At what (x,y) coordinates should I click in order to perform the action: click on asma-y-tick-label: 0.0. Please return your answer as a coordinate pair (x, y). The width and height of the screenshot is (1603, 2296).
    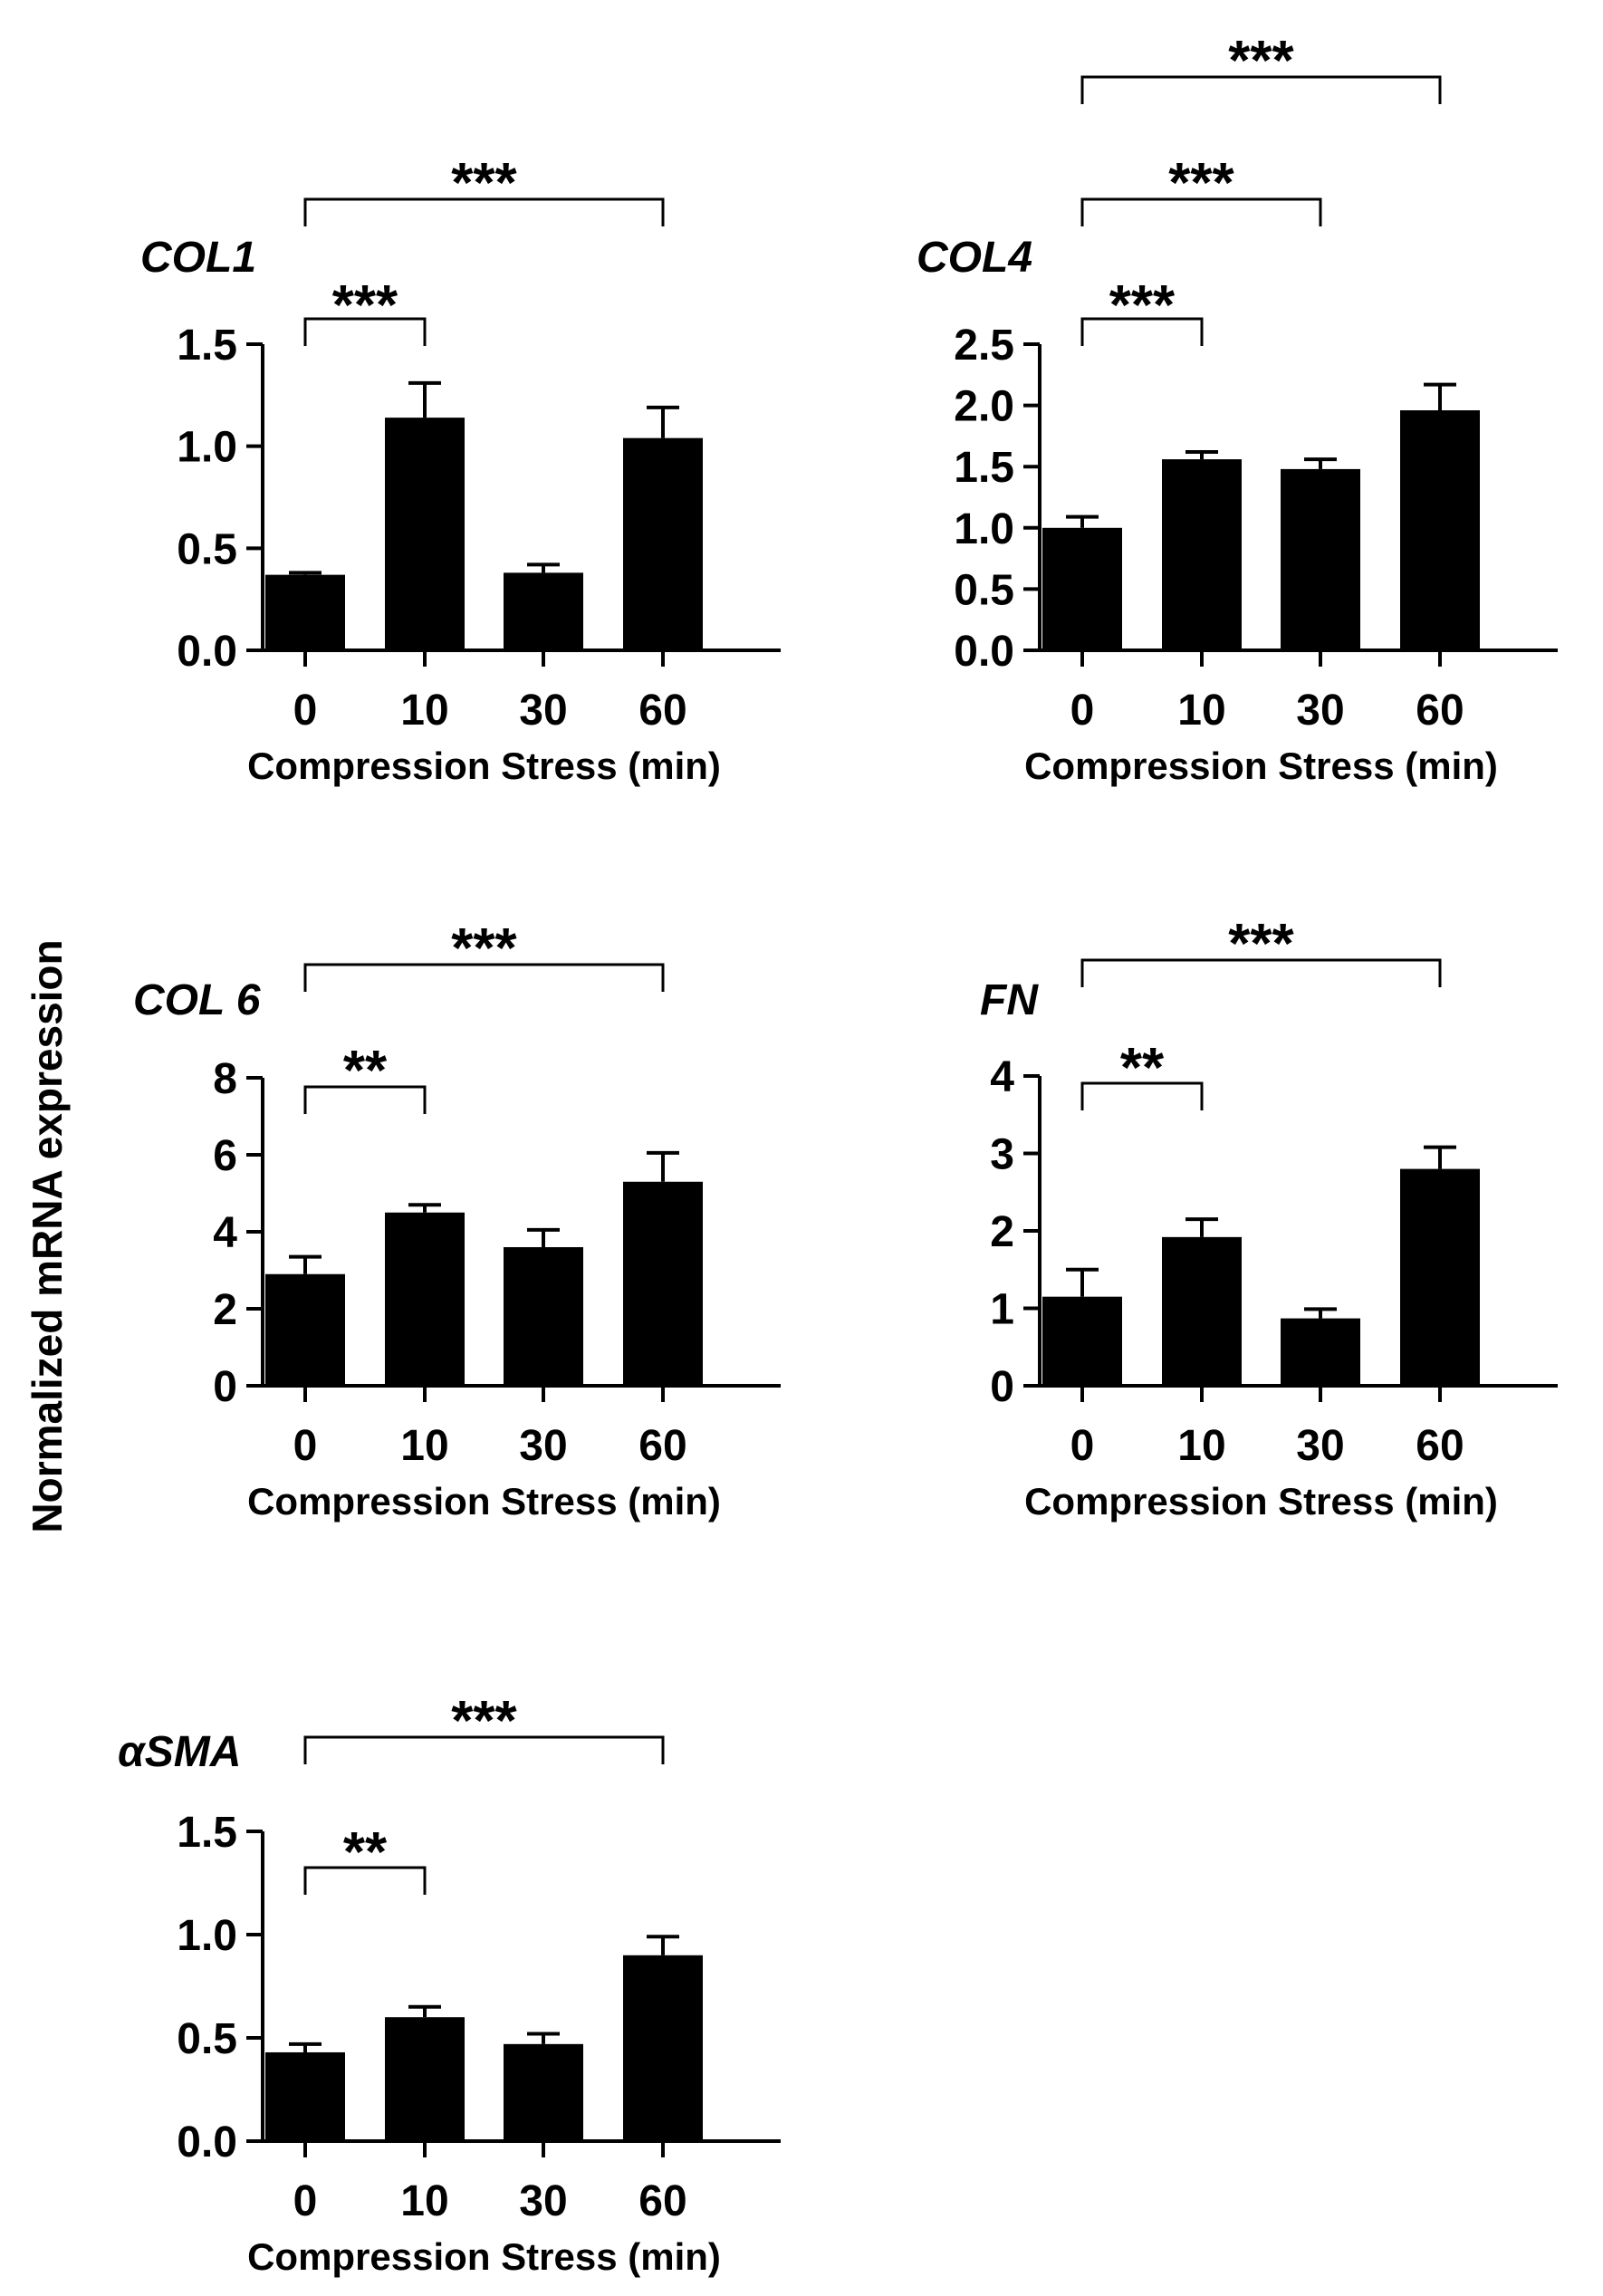
    Looking at the image, I should click on (207, 2142).